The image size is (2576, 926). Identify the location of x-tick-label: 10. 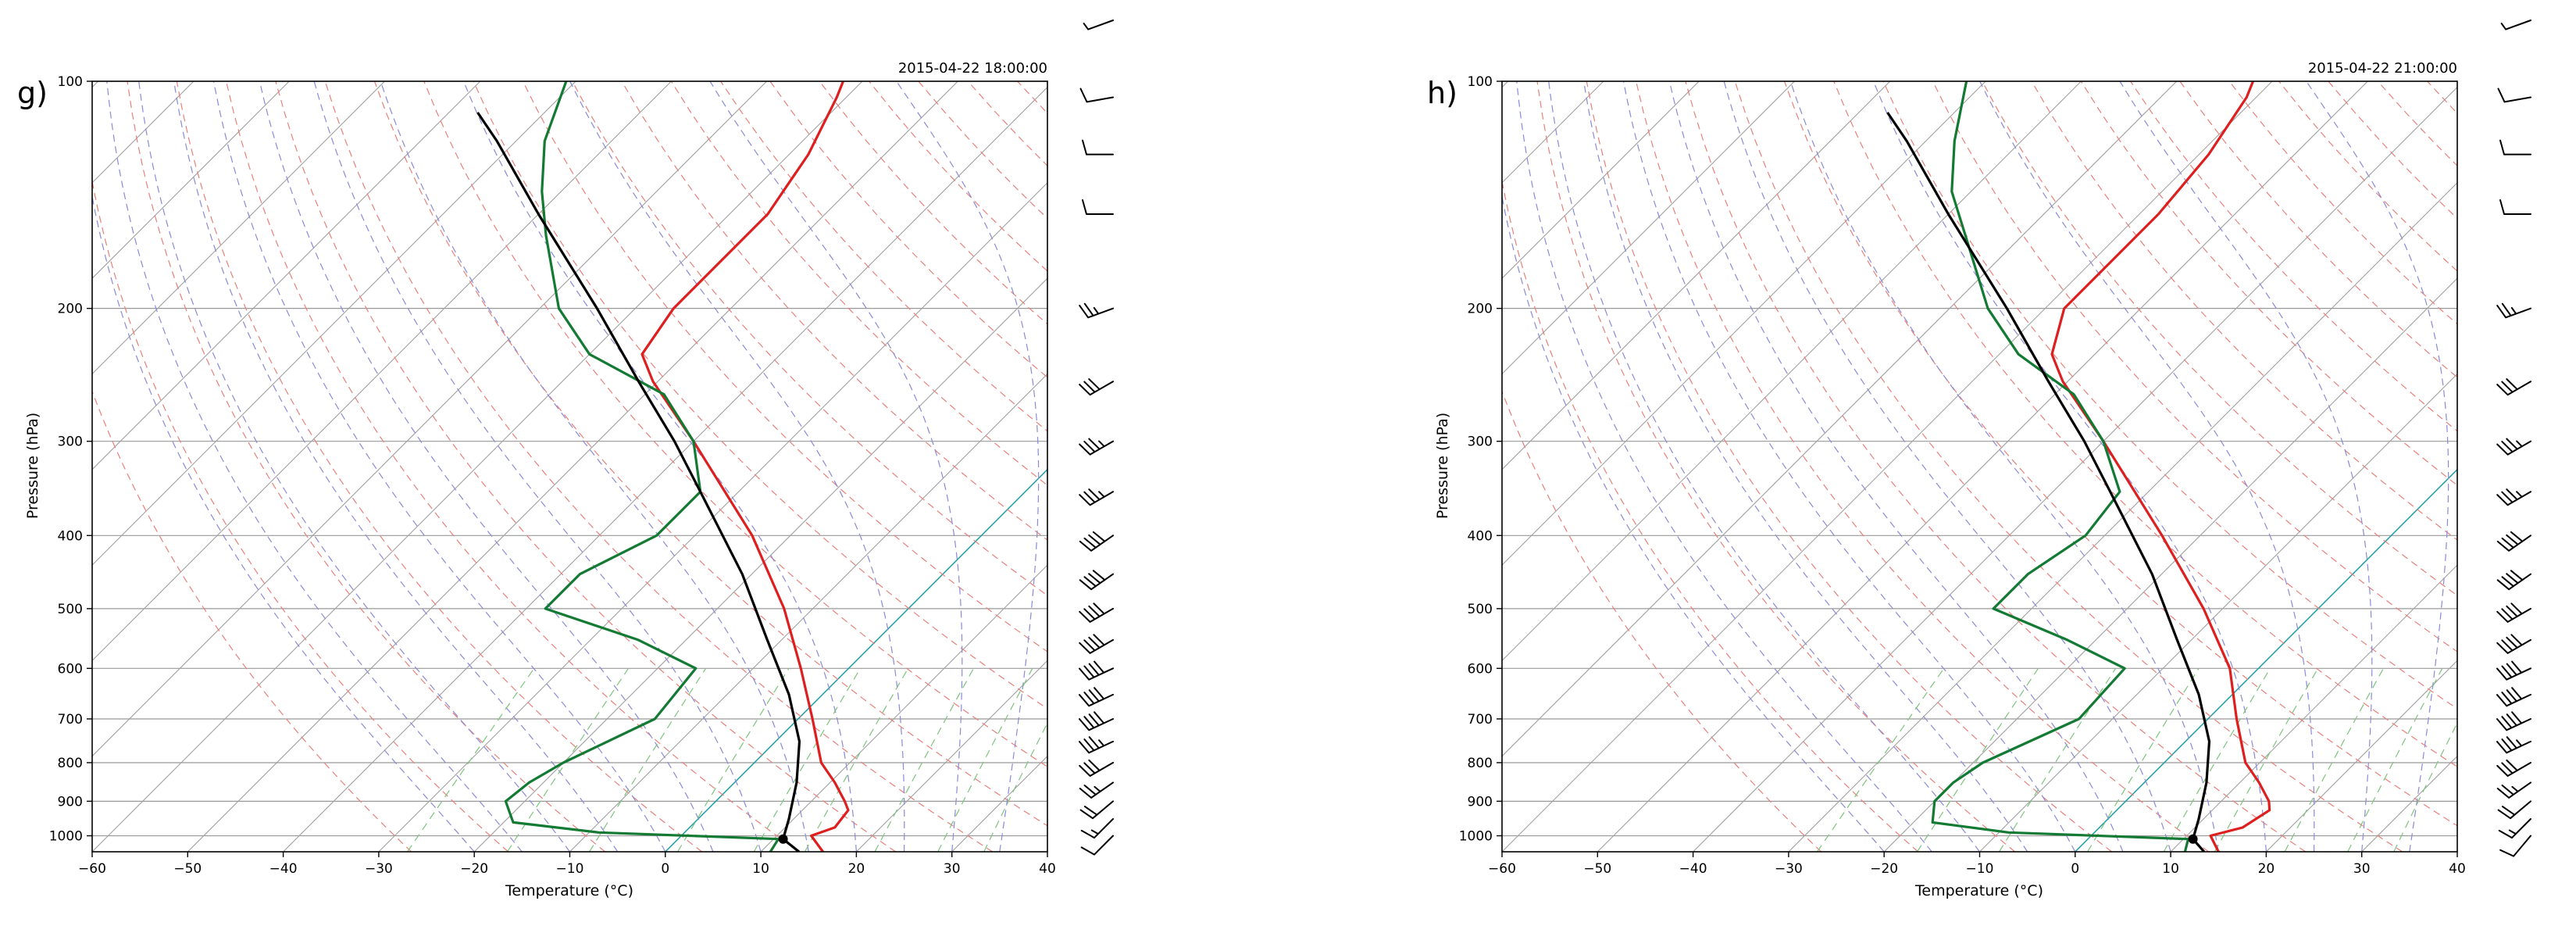
(2170, 869).